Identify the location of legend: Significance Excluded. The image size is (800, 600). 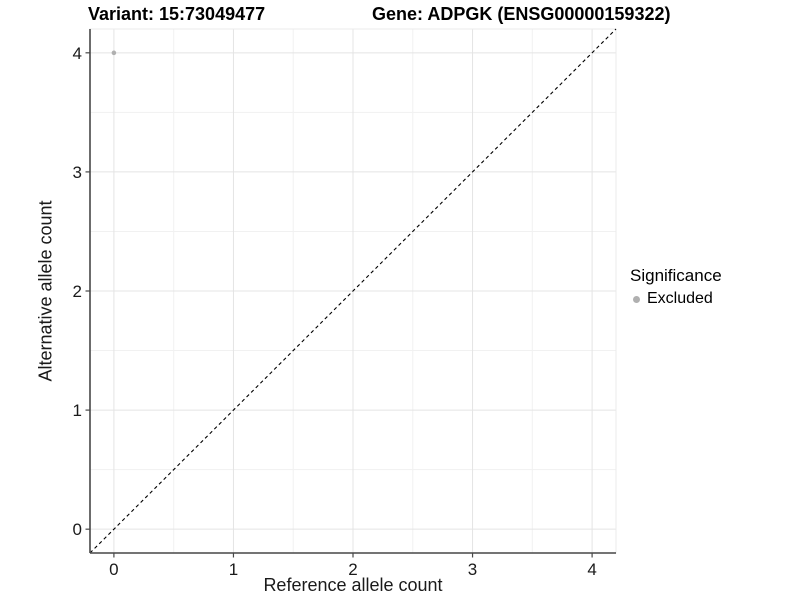
(676, 287).